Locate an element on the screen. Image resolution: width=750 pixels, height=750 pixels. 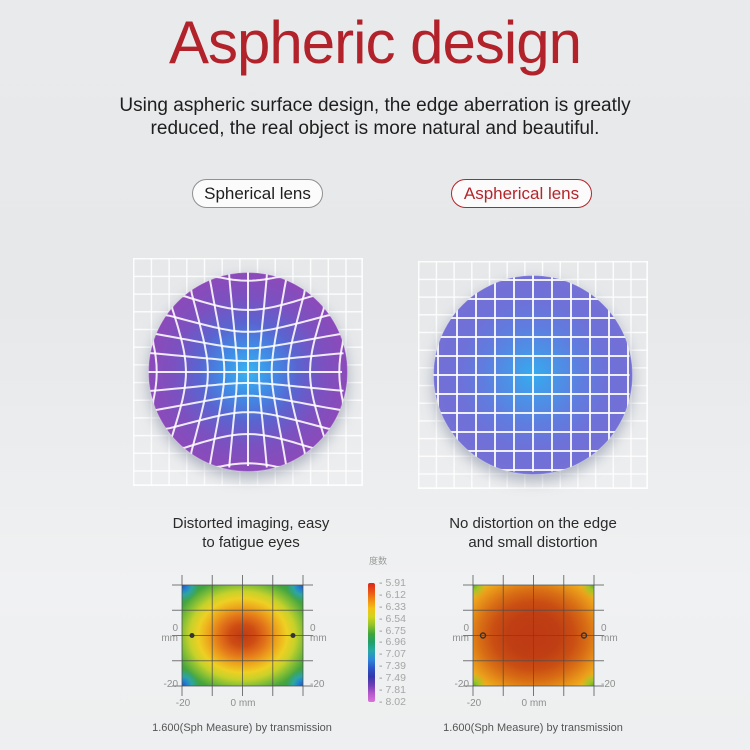
legend-title: 度数 is located at coordinates (378, 561).